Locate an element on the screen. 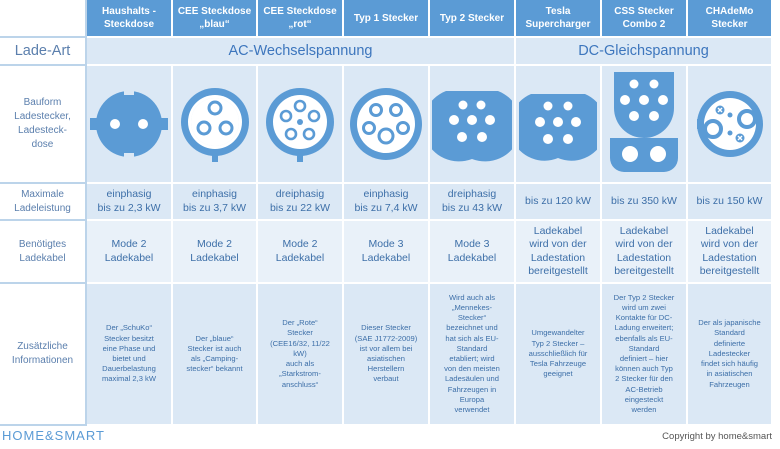 Image resolution: width=780 pixels, height=449 pixels. leistung-haushalts: einphasig bis zu 2,3 kW is located at coordinates (130, 202).